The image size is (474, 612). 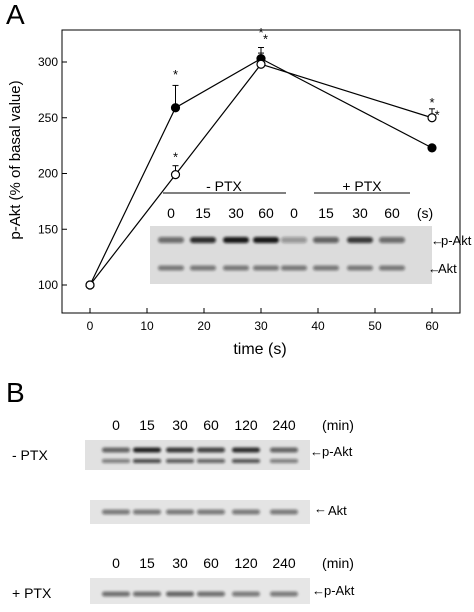 What do you see at coordinates (48, 174) in the screenshot?
I see `y-tick-label: 200` at bounding box center [48, 174].